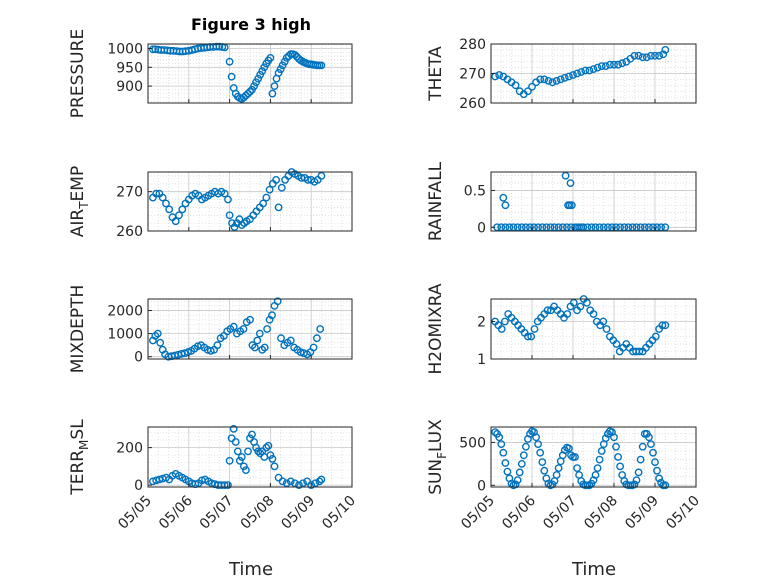 The image size is (778, 583). I want to click on subplot-2: 260 270 280 THETA, so click(561, 74).